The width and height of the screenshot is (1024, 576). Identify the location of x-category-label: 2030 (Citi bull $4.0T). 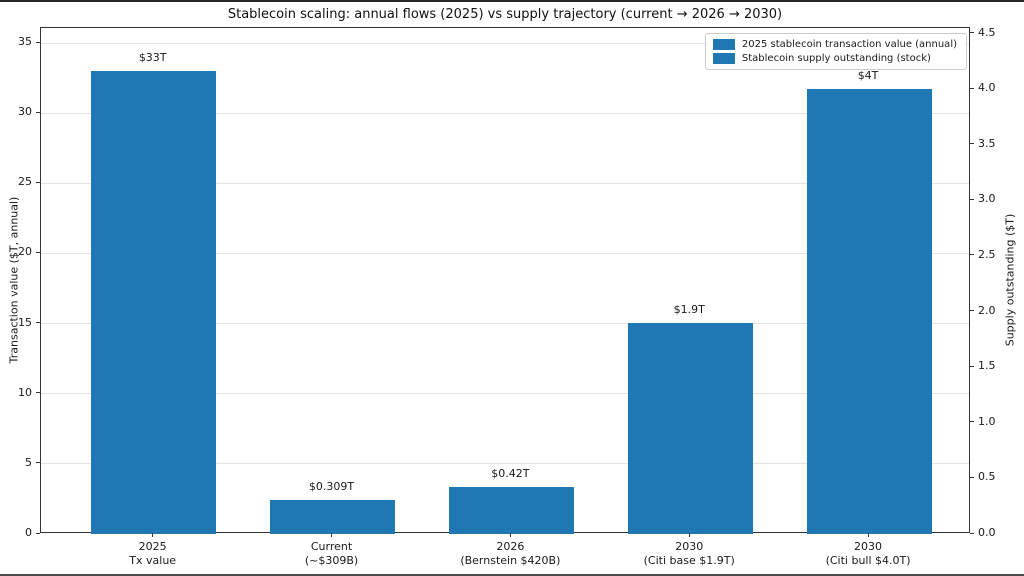
(868, 553).